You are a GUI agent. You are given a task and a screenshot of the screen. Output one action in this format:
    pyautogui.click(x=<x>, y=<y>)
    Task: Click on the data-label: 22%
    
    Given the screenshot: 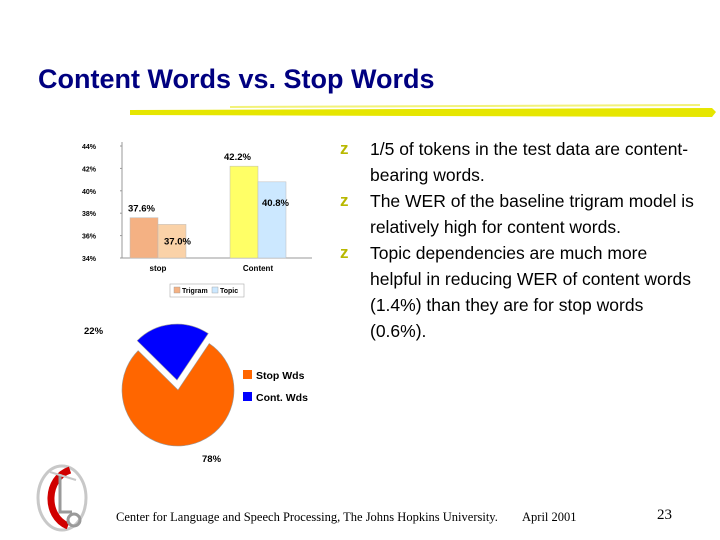 What is the action you would take?
    pyautogui.click(x=94, y=331)
    